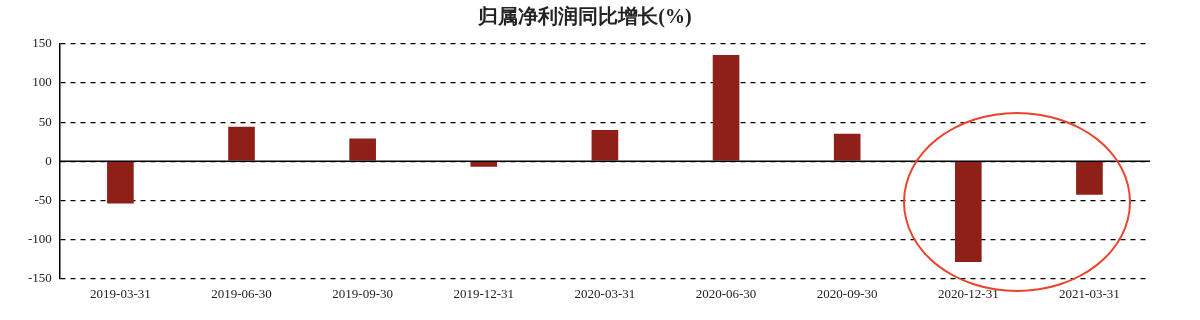 The image size is (1200, 320). What do you see at coordinates (847, 293) in the screenshot?
I see `x-tick-label: 2020-09-30` at bounding box center [847, 293].